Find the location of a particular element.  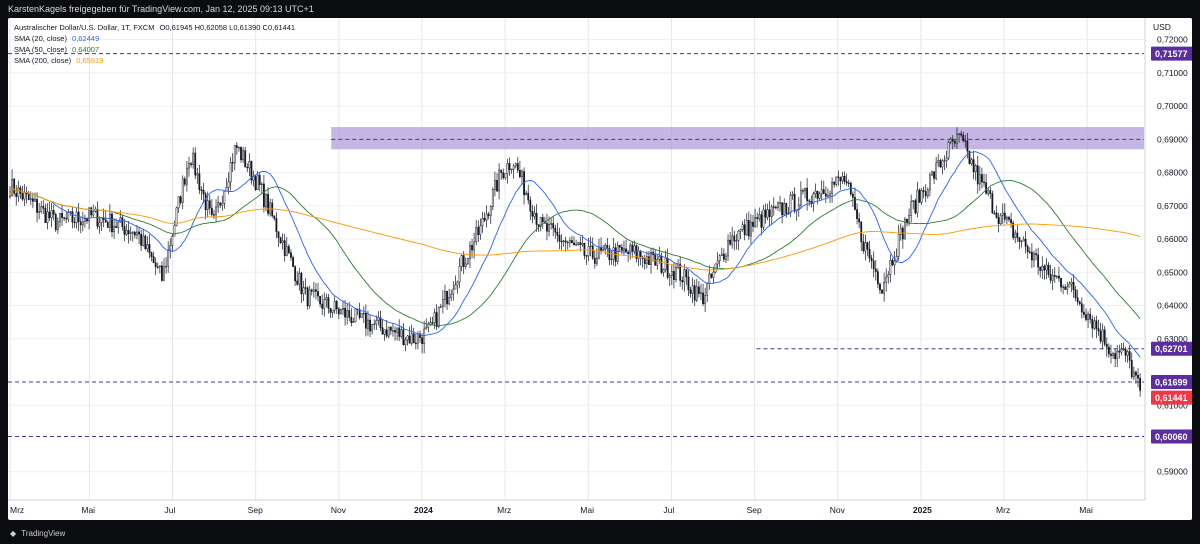

legend-ohlc: O0,61945 H0,62058 L0,61390 C0,61441 is located at coordinates (227, 27).